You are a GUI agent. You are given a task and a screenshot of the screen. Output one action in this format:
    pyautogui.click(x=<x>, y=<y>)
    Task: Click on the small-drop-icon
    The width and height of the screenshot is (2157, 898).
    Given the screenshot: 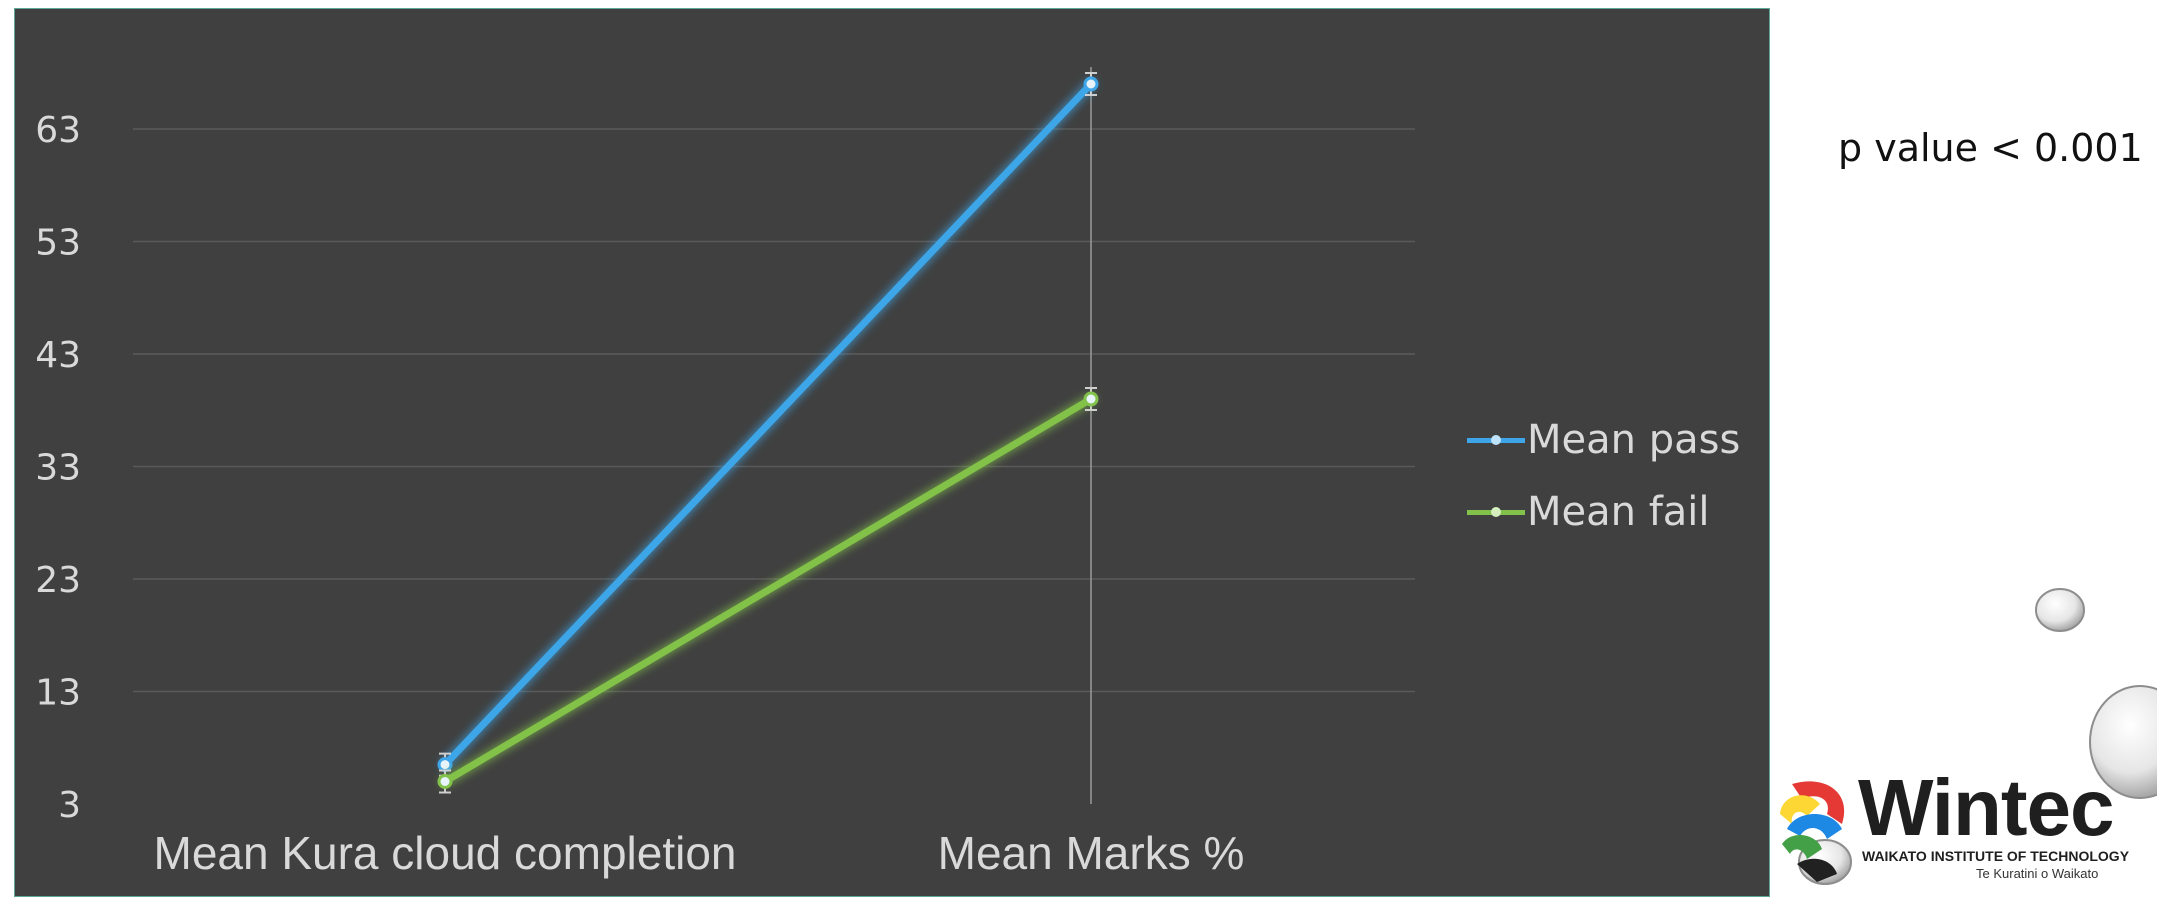 What is the action you would take?
    pyautogui.click(x=2060, y=610)
    